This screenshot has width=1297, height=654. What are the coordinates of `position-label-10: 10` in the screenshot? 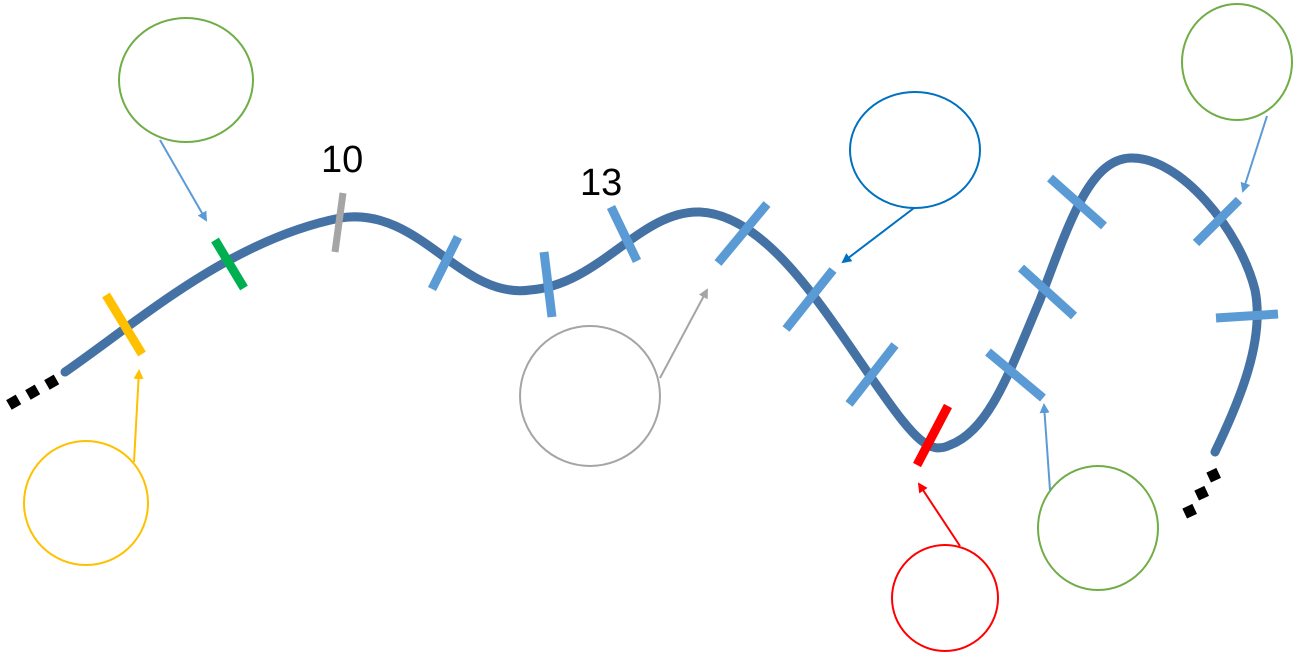 It's located at (342, 160).